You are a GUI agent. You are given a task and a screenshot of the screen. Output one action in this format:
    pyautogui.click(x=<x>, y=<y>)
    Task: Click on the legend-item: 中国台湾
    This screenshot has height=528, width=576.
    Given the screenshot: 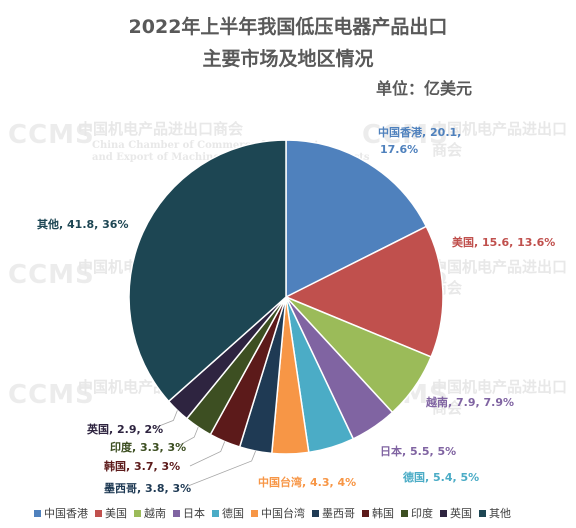 What is the action you would take?
    pyautogui.click(x=278, y=513)
    